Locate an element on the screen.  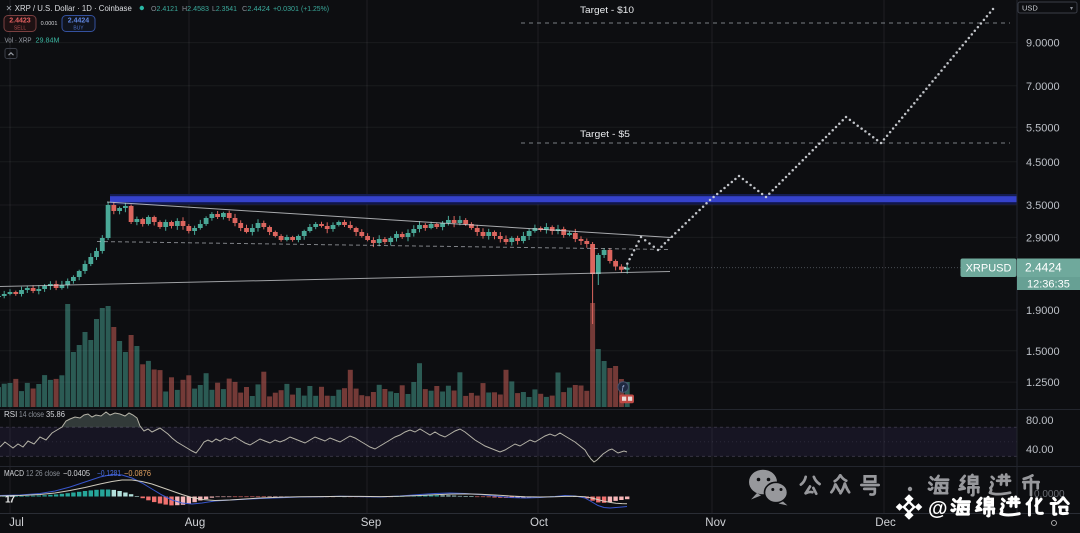
svg-text: USD is located at coordinates (1030, 8).